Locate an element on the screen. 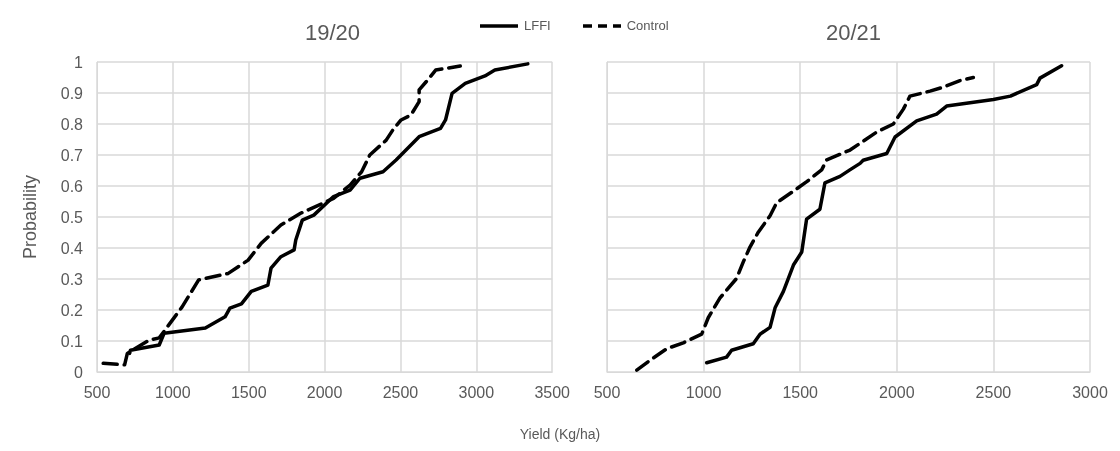 The height and width of the screenshot is (451, 1120). y-tick-label: 0.6 is located at coordinates (72, 186).